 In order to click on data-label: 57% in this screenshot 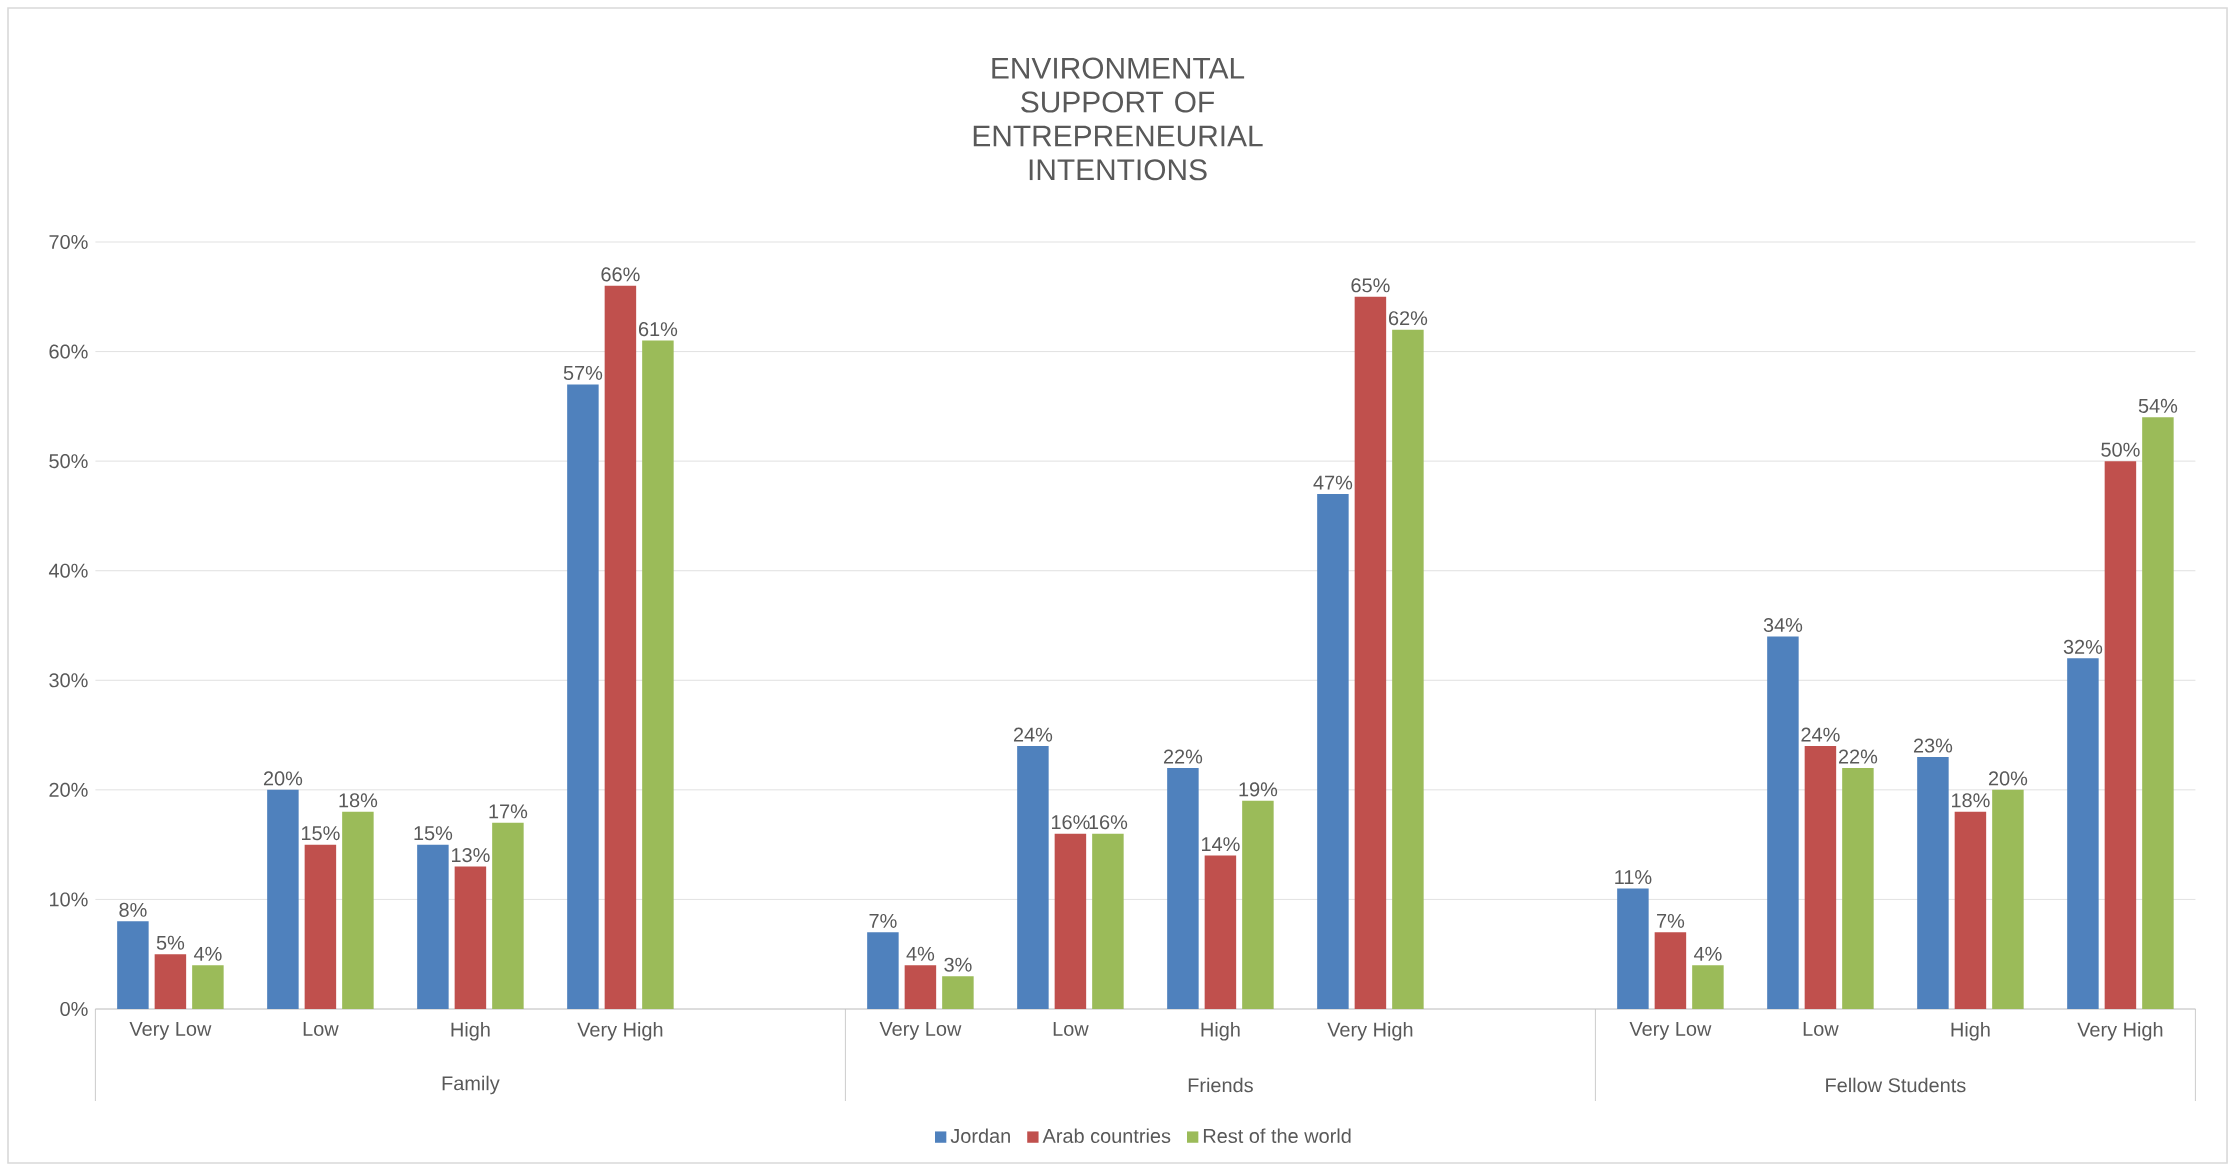, I will do `click(583, 373)`.